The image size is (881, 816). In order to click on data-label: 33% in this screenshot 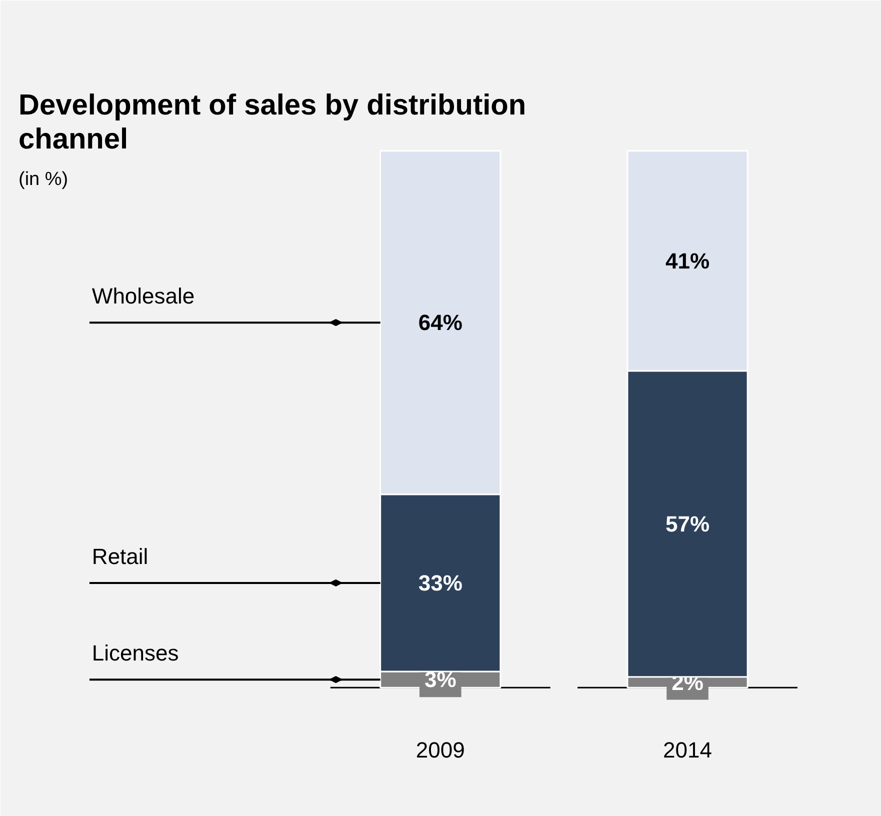, I will do `click(440, 583)`.